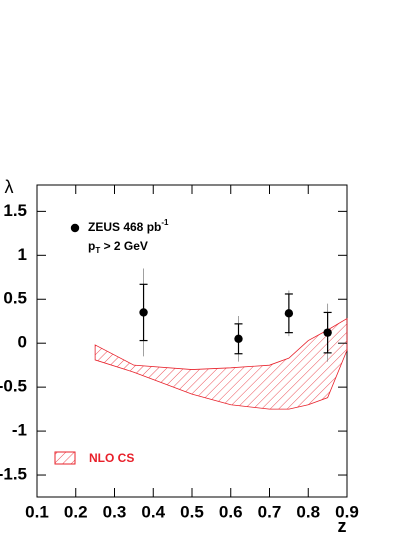  I want to click on annotation-sub: T, so click(97, 250).